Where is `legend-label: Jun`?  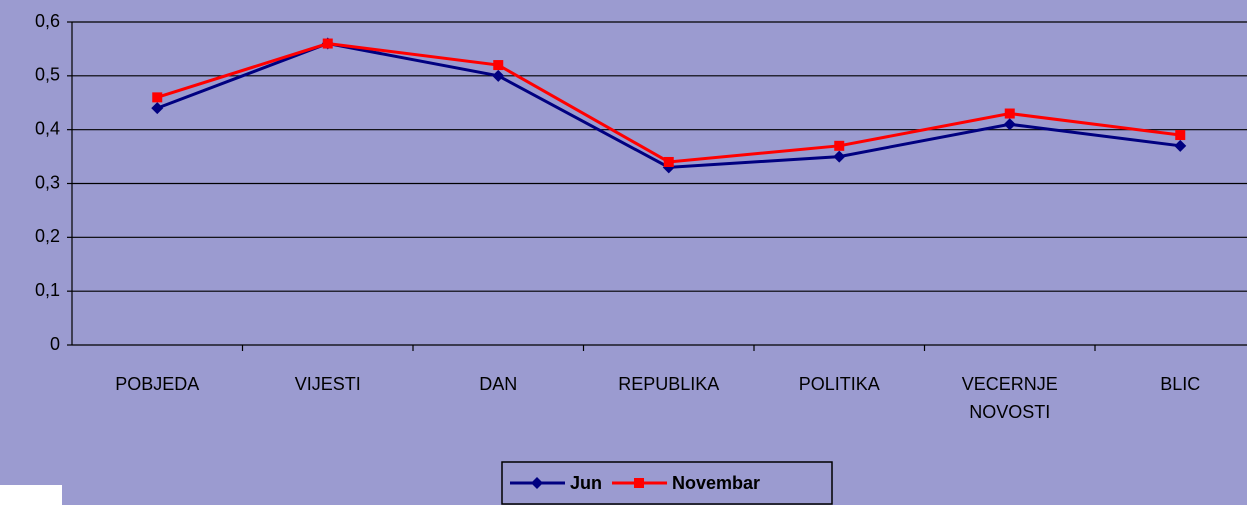 legend-label: Jun is located at coordinates (586, 483).